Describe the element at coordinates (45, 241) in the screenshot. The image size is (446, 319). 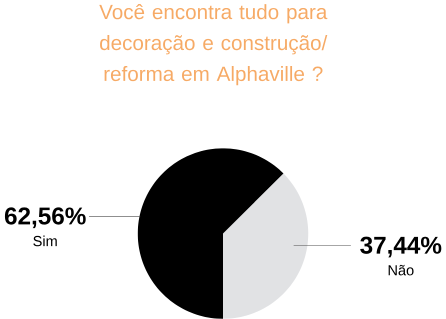
I see `slice-label: Sim` at that location.